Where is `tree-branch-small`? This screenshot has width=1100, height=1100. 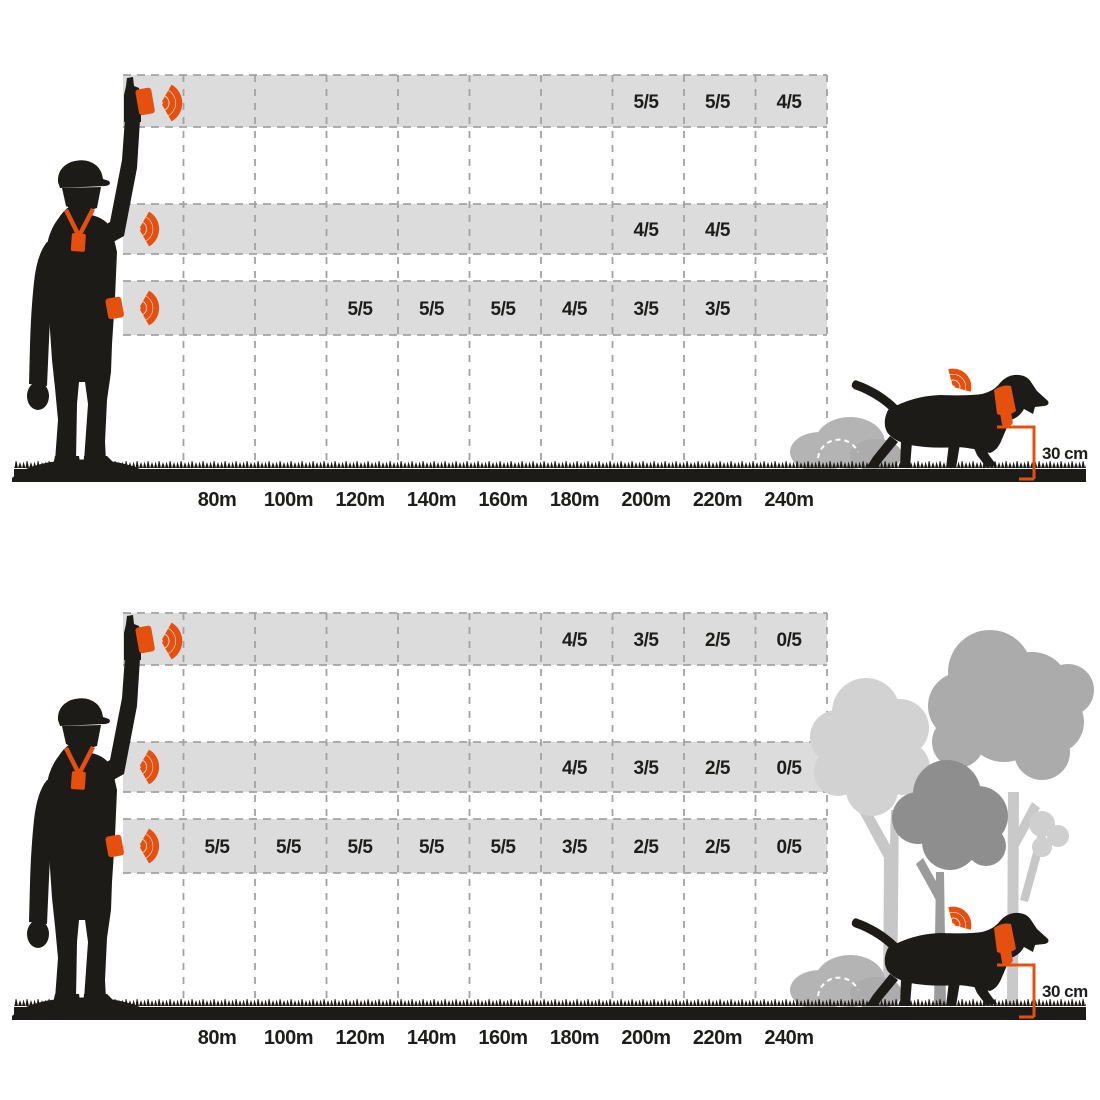 tree-branch-small is located at coordinates (1044, 856).